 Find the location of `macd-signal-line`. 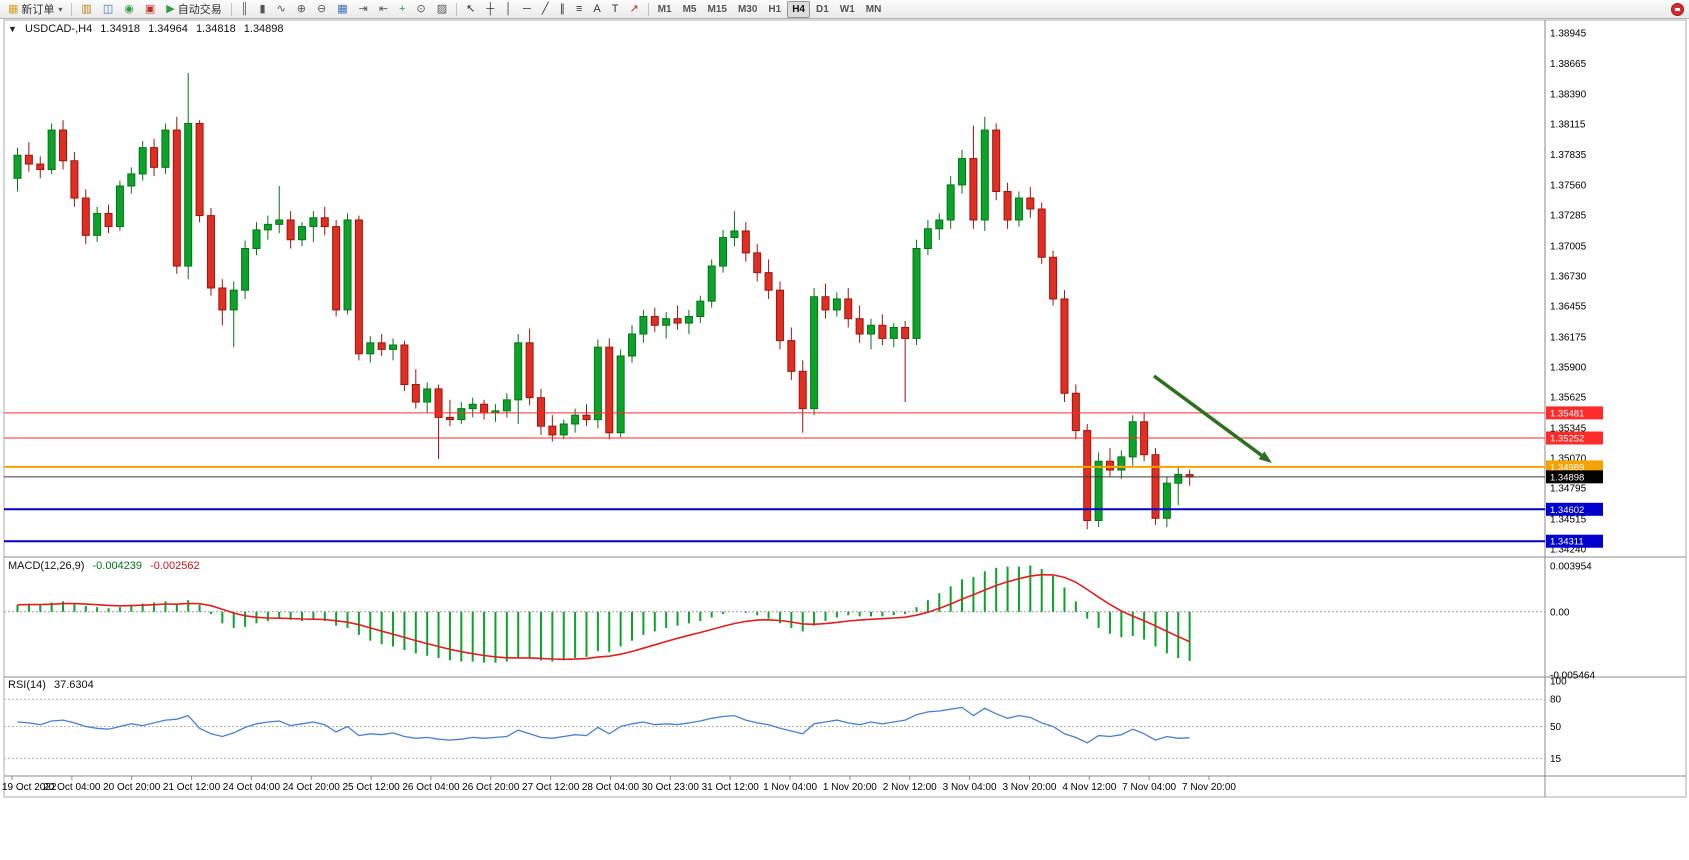

macd-signal-line is located at coordinates (603, 617).